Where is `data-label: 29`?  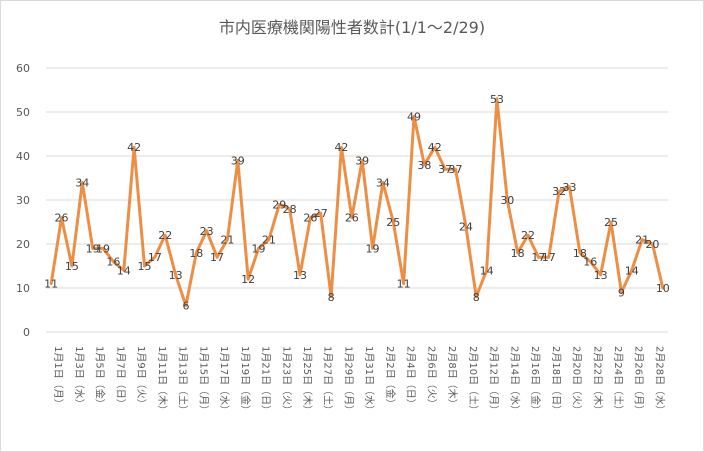
data-label: 29 is located at coordinates (279, 204).